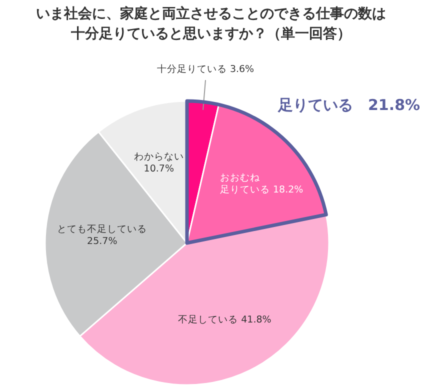 This screenshot has width=422, height=386. What do you see at coordinates (159, 157) in the screenshot?
I see `slice-label: わからない` at bounding box center [159, 157].